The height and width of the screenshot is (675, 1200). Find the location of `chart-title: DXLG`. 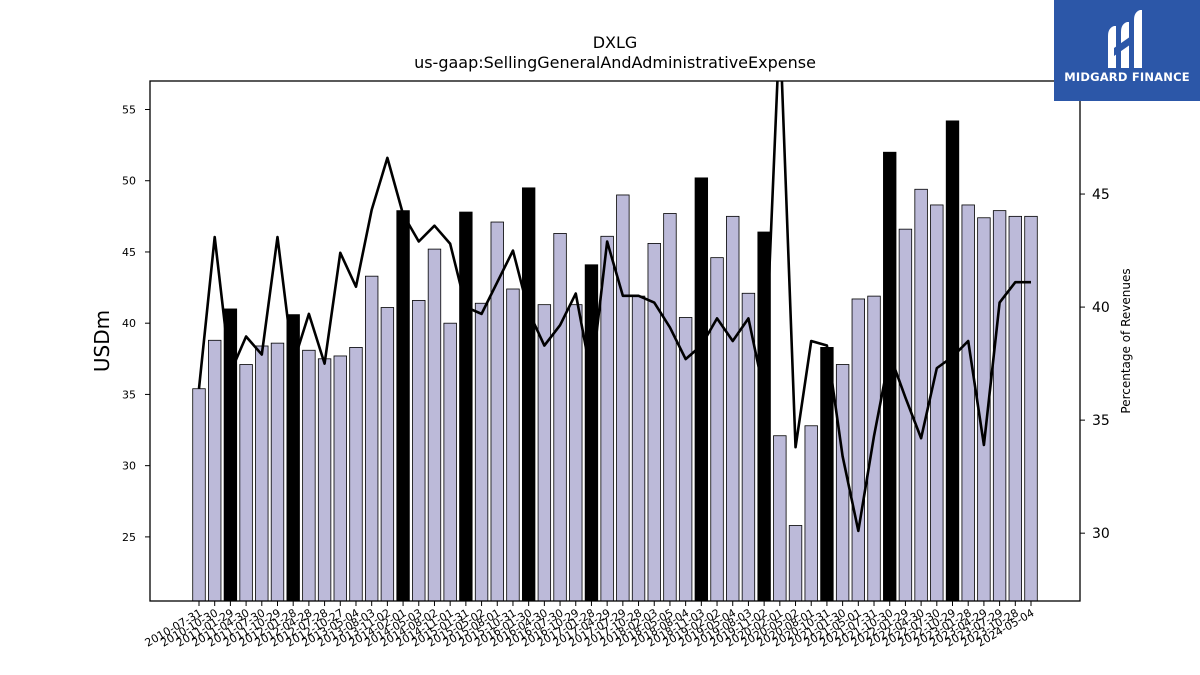

chart-title: DXLG is located at coordinates (615, 42).